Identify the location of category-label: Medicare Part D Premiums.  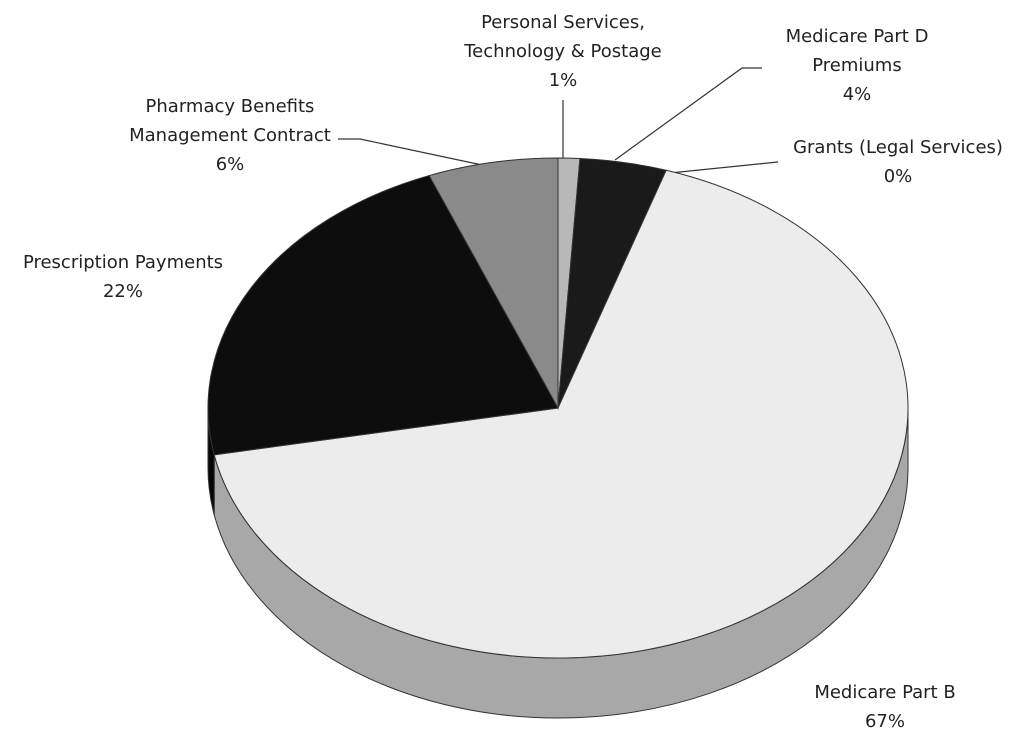
(857, 51).